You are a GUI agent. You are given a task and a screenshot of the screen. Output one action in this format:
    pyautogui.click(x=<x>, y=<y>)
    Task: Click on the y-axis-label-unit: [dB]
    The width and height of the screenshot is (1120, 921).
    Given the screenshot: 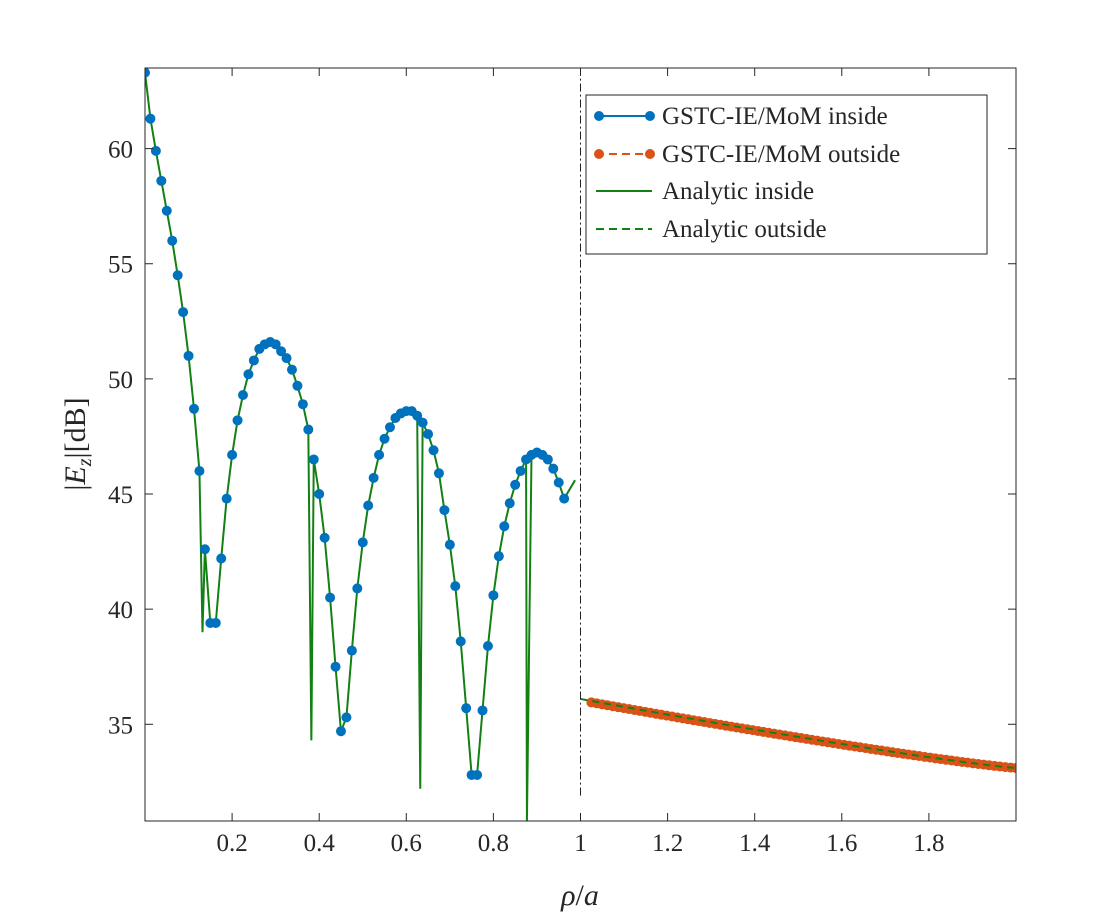 What is the action you would take?
    pyautogui.click(x=75, y=424)
    